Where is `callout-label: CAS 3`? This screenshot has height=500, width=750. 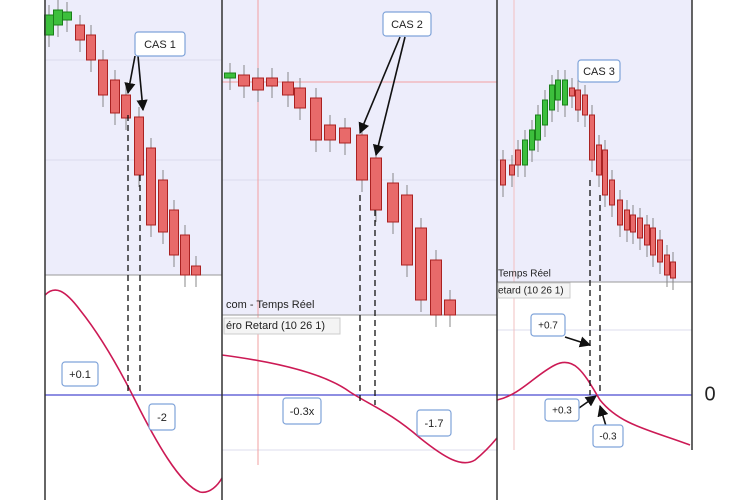 callout-label: CAS 3 is located at coordinates (599, 72).